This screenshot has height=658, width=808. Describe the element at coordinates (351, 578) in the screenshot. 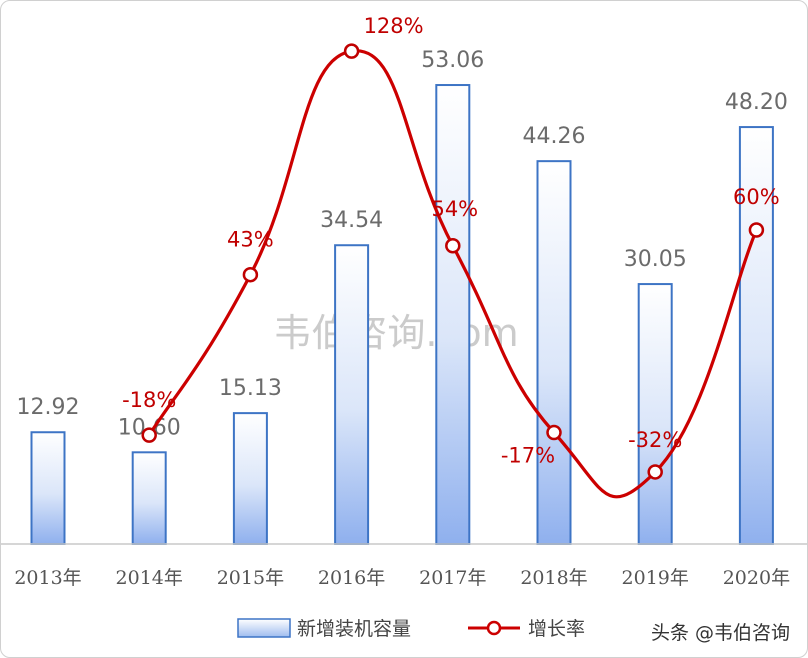

I see `x-tick-label: 2016年` at that location.